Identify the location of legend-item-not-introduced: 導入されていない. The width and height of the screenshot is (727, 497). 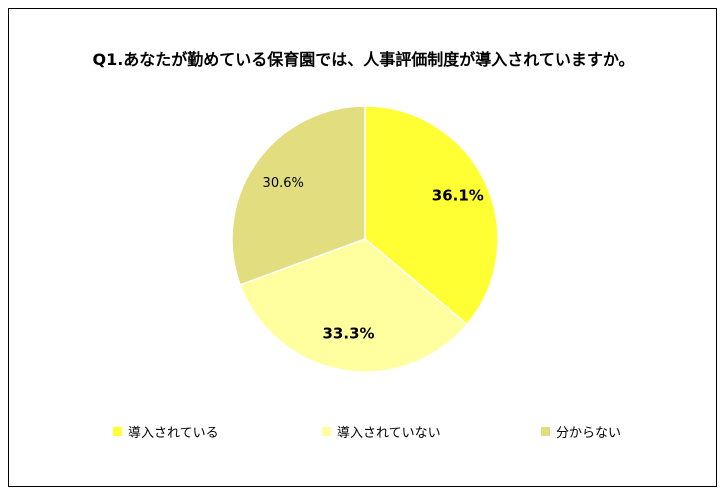
(381, 432).